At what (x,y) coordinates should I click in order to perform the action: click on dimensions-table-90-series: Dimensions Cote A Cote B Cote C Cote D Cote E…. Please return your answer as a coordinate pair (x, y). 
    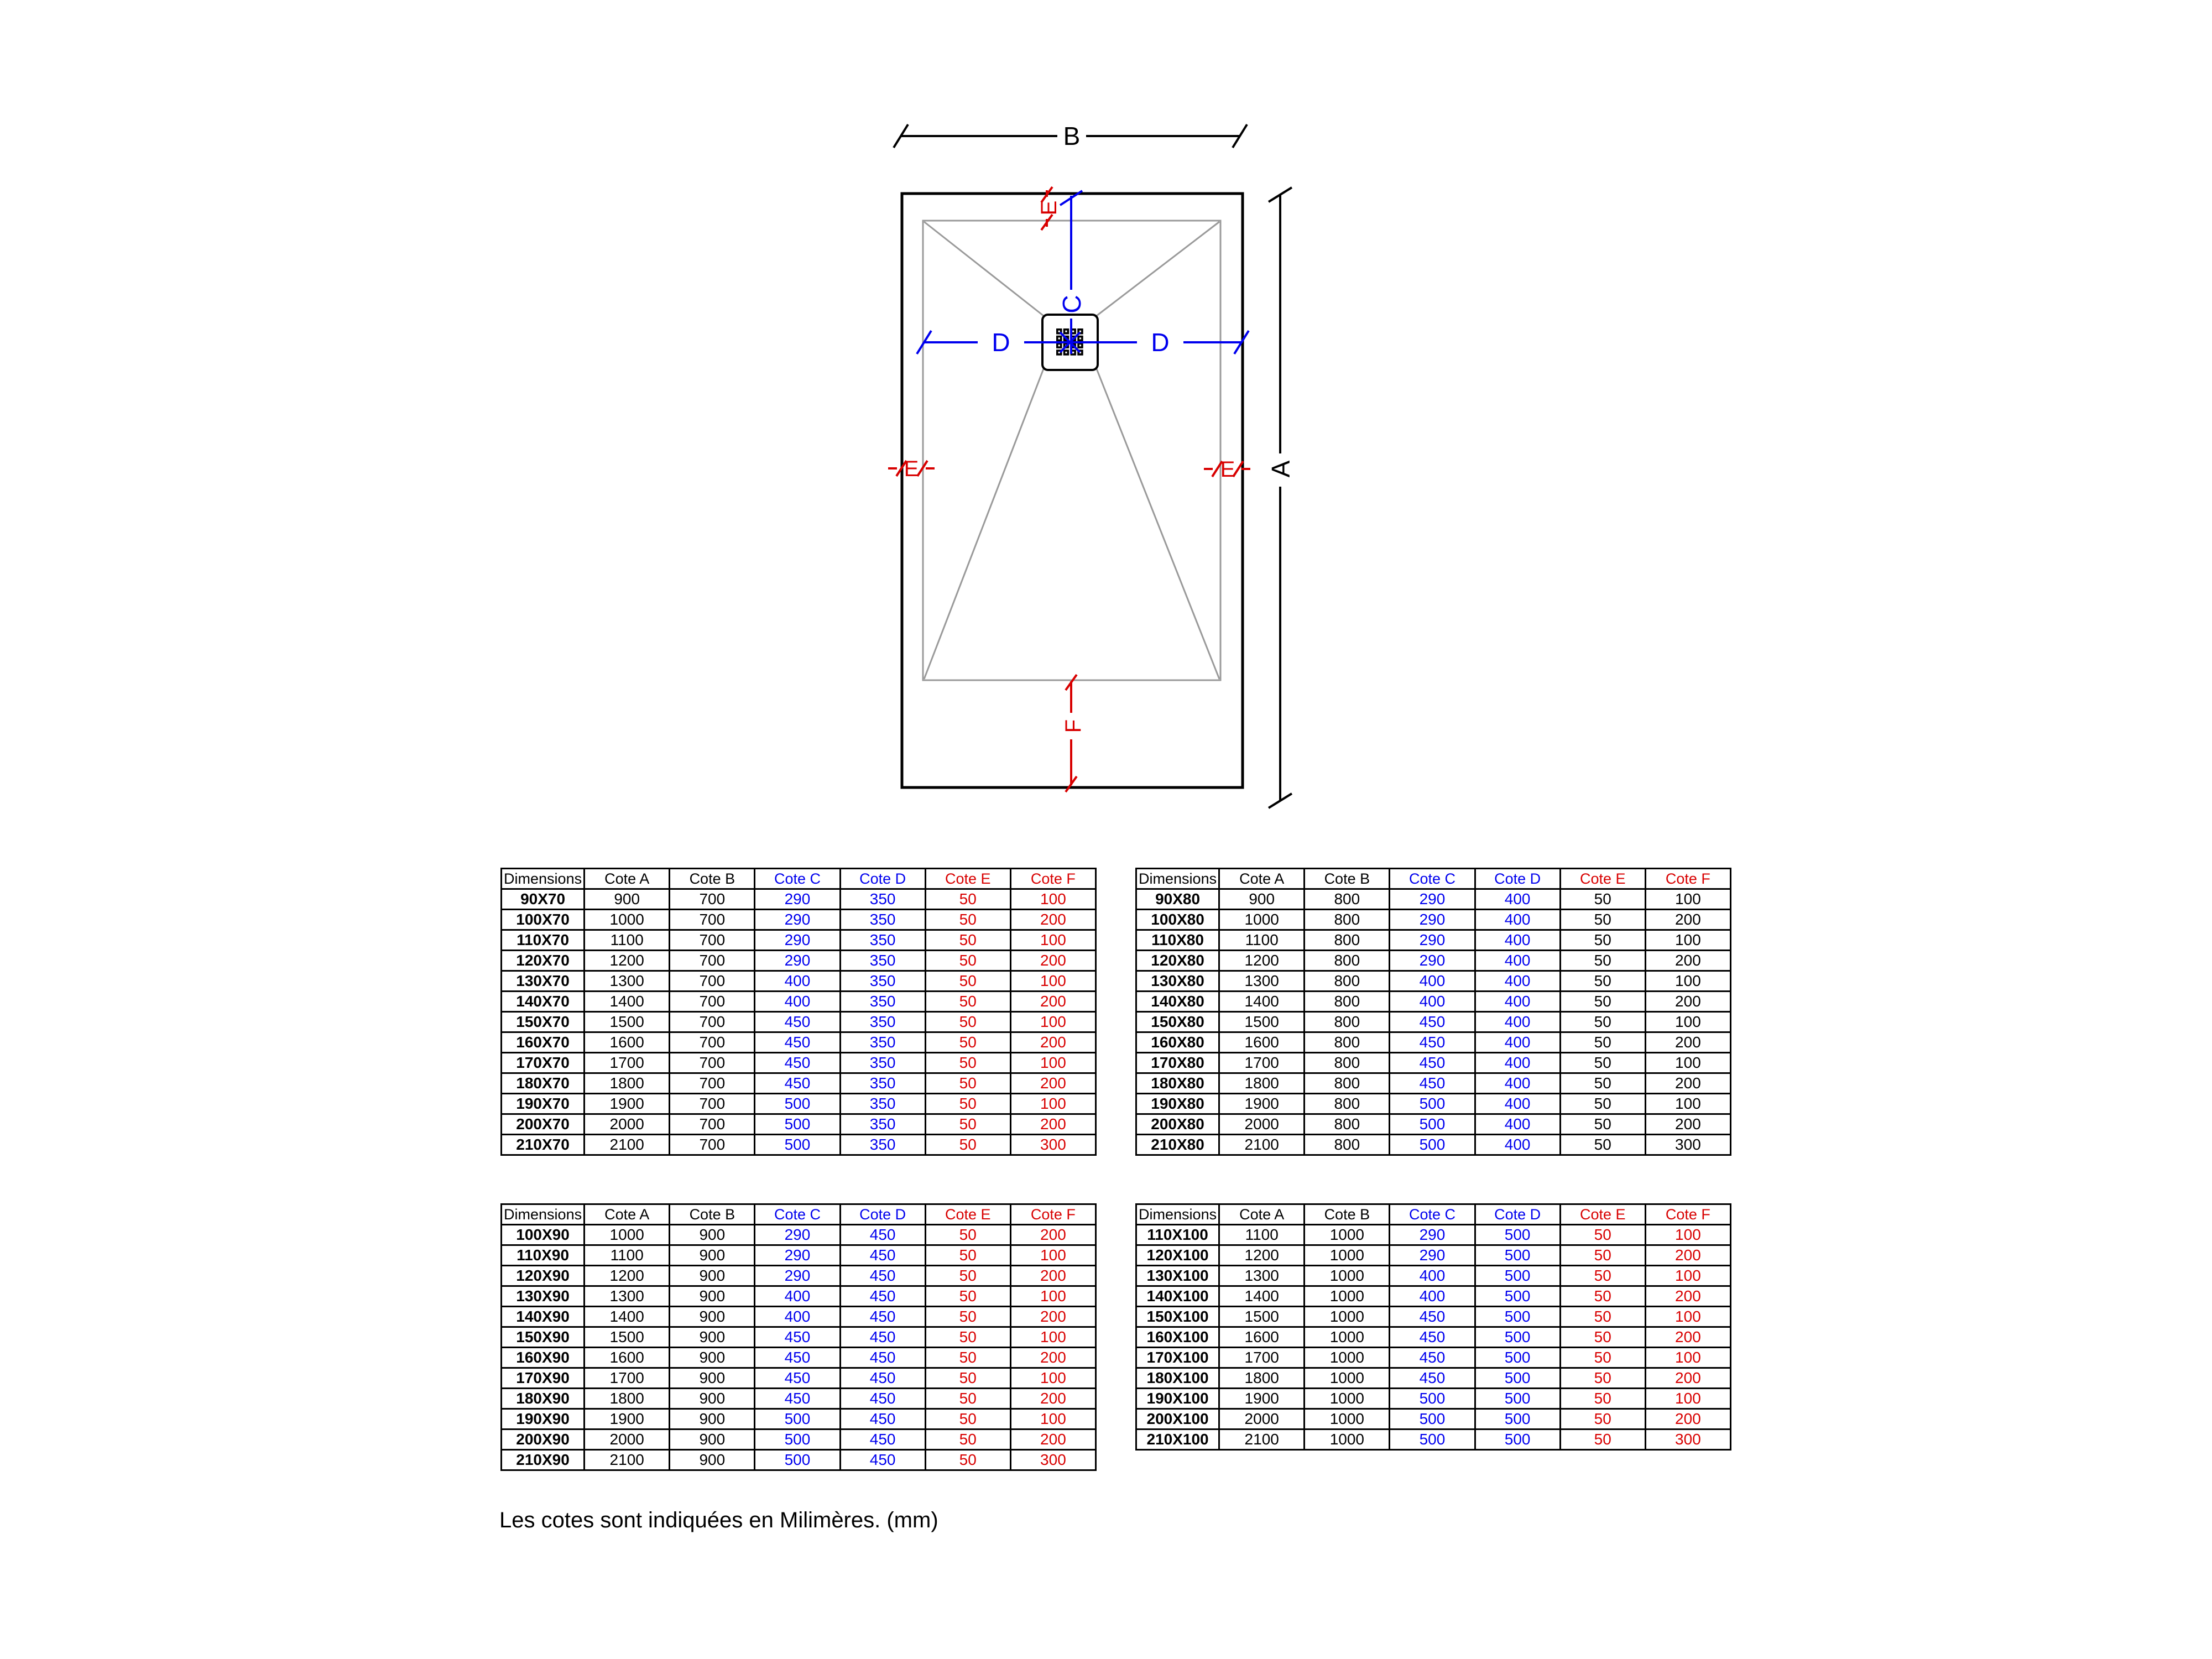
    Looking at the image, I should click on (799, 1337).